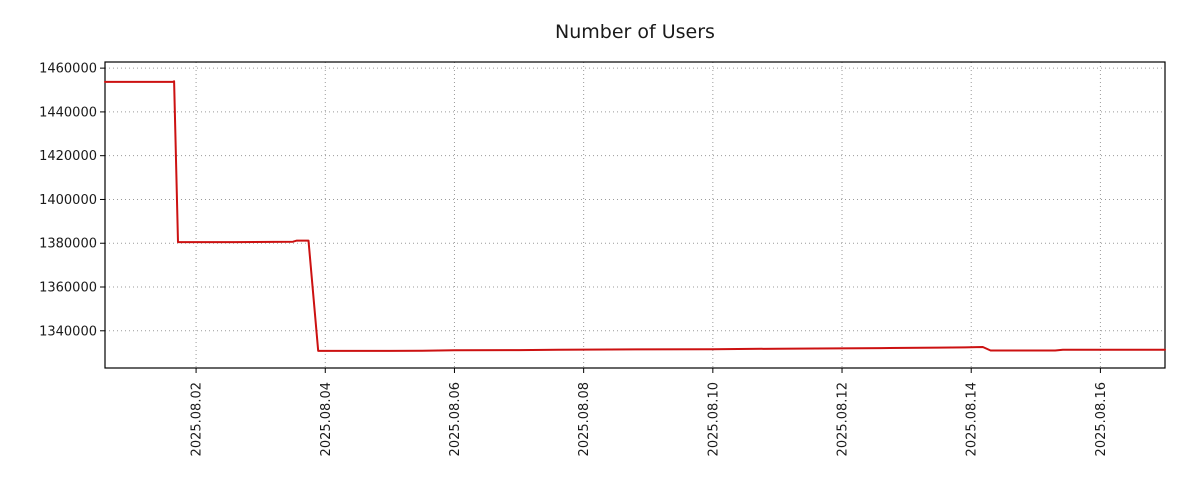 The image size is (1200, 504). What do you see at coordinates (1101, 419) in the screenshot?
I see `x-tick-label: 2025.08.16` at bounding box center [1101, 419].